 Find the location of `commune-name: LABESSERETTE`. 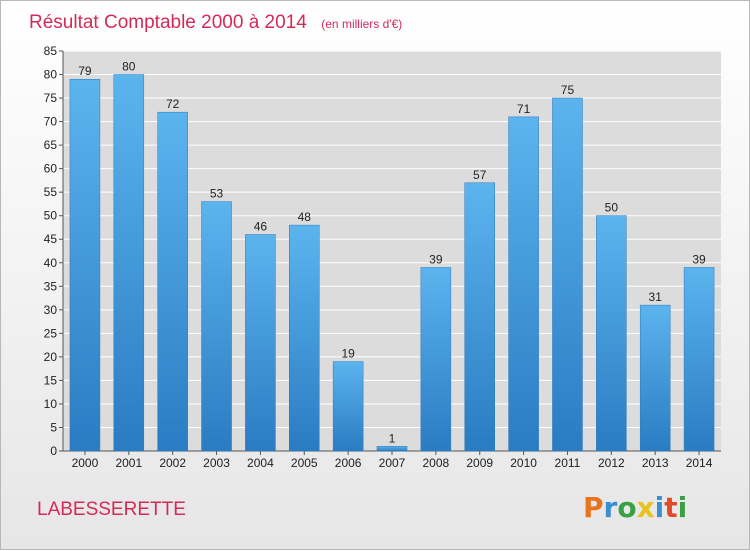

commune-name: LABESSERETTE is located at coordinates (111, 509).